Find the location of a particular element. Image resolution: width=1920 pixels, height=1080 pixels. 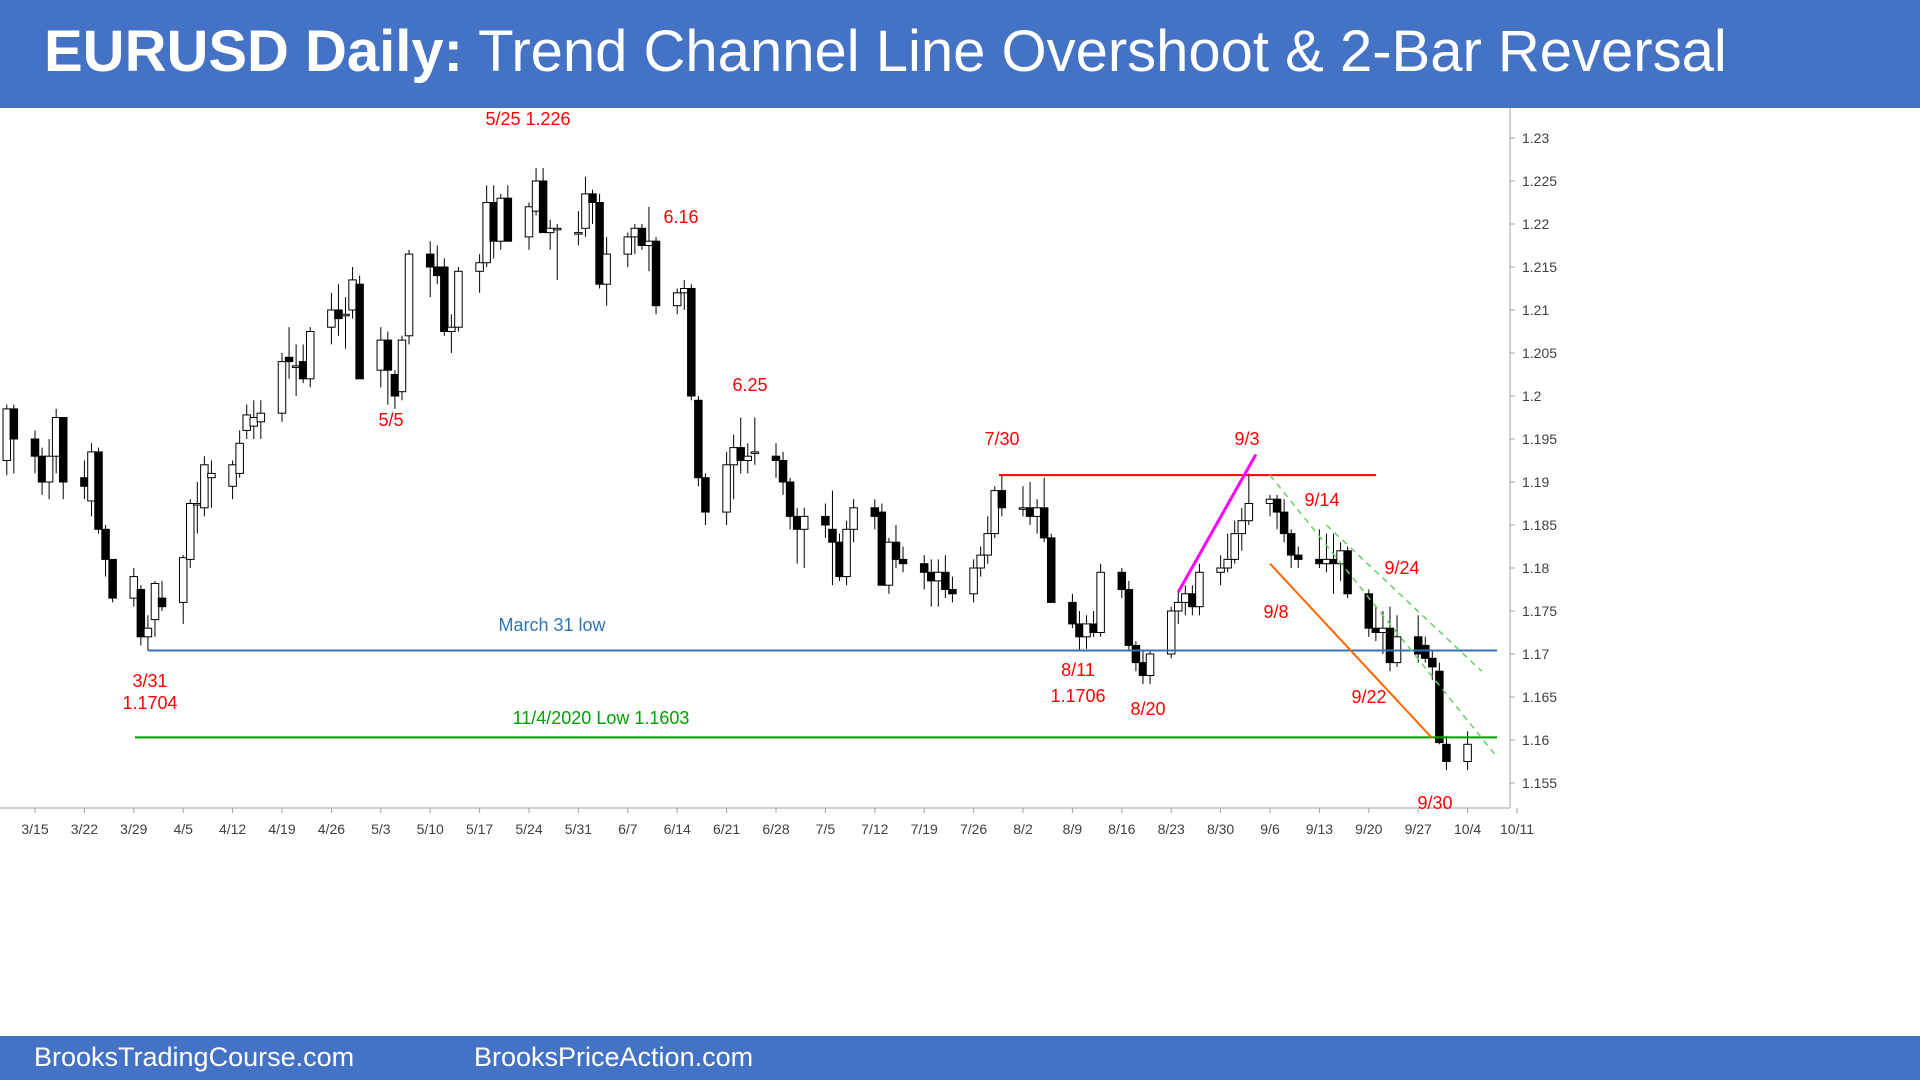

x-tick-label: 8/2 is located at coordinates (1023, 829).